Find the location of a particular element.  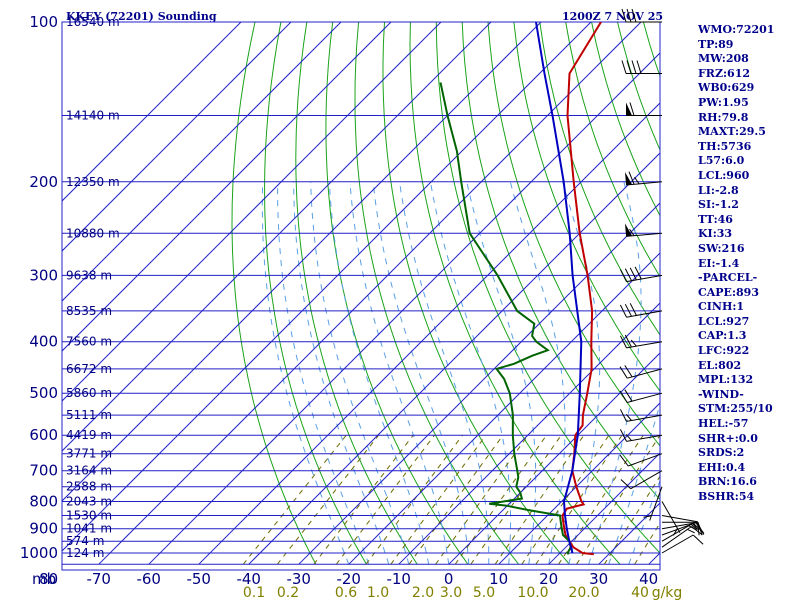

dewpoint-profile-line is located at coordinates (505, 318).